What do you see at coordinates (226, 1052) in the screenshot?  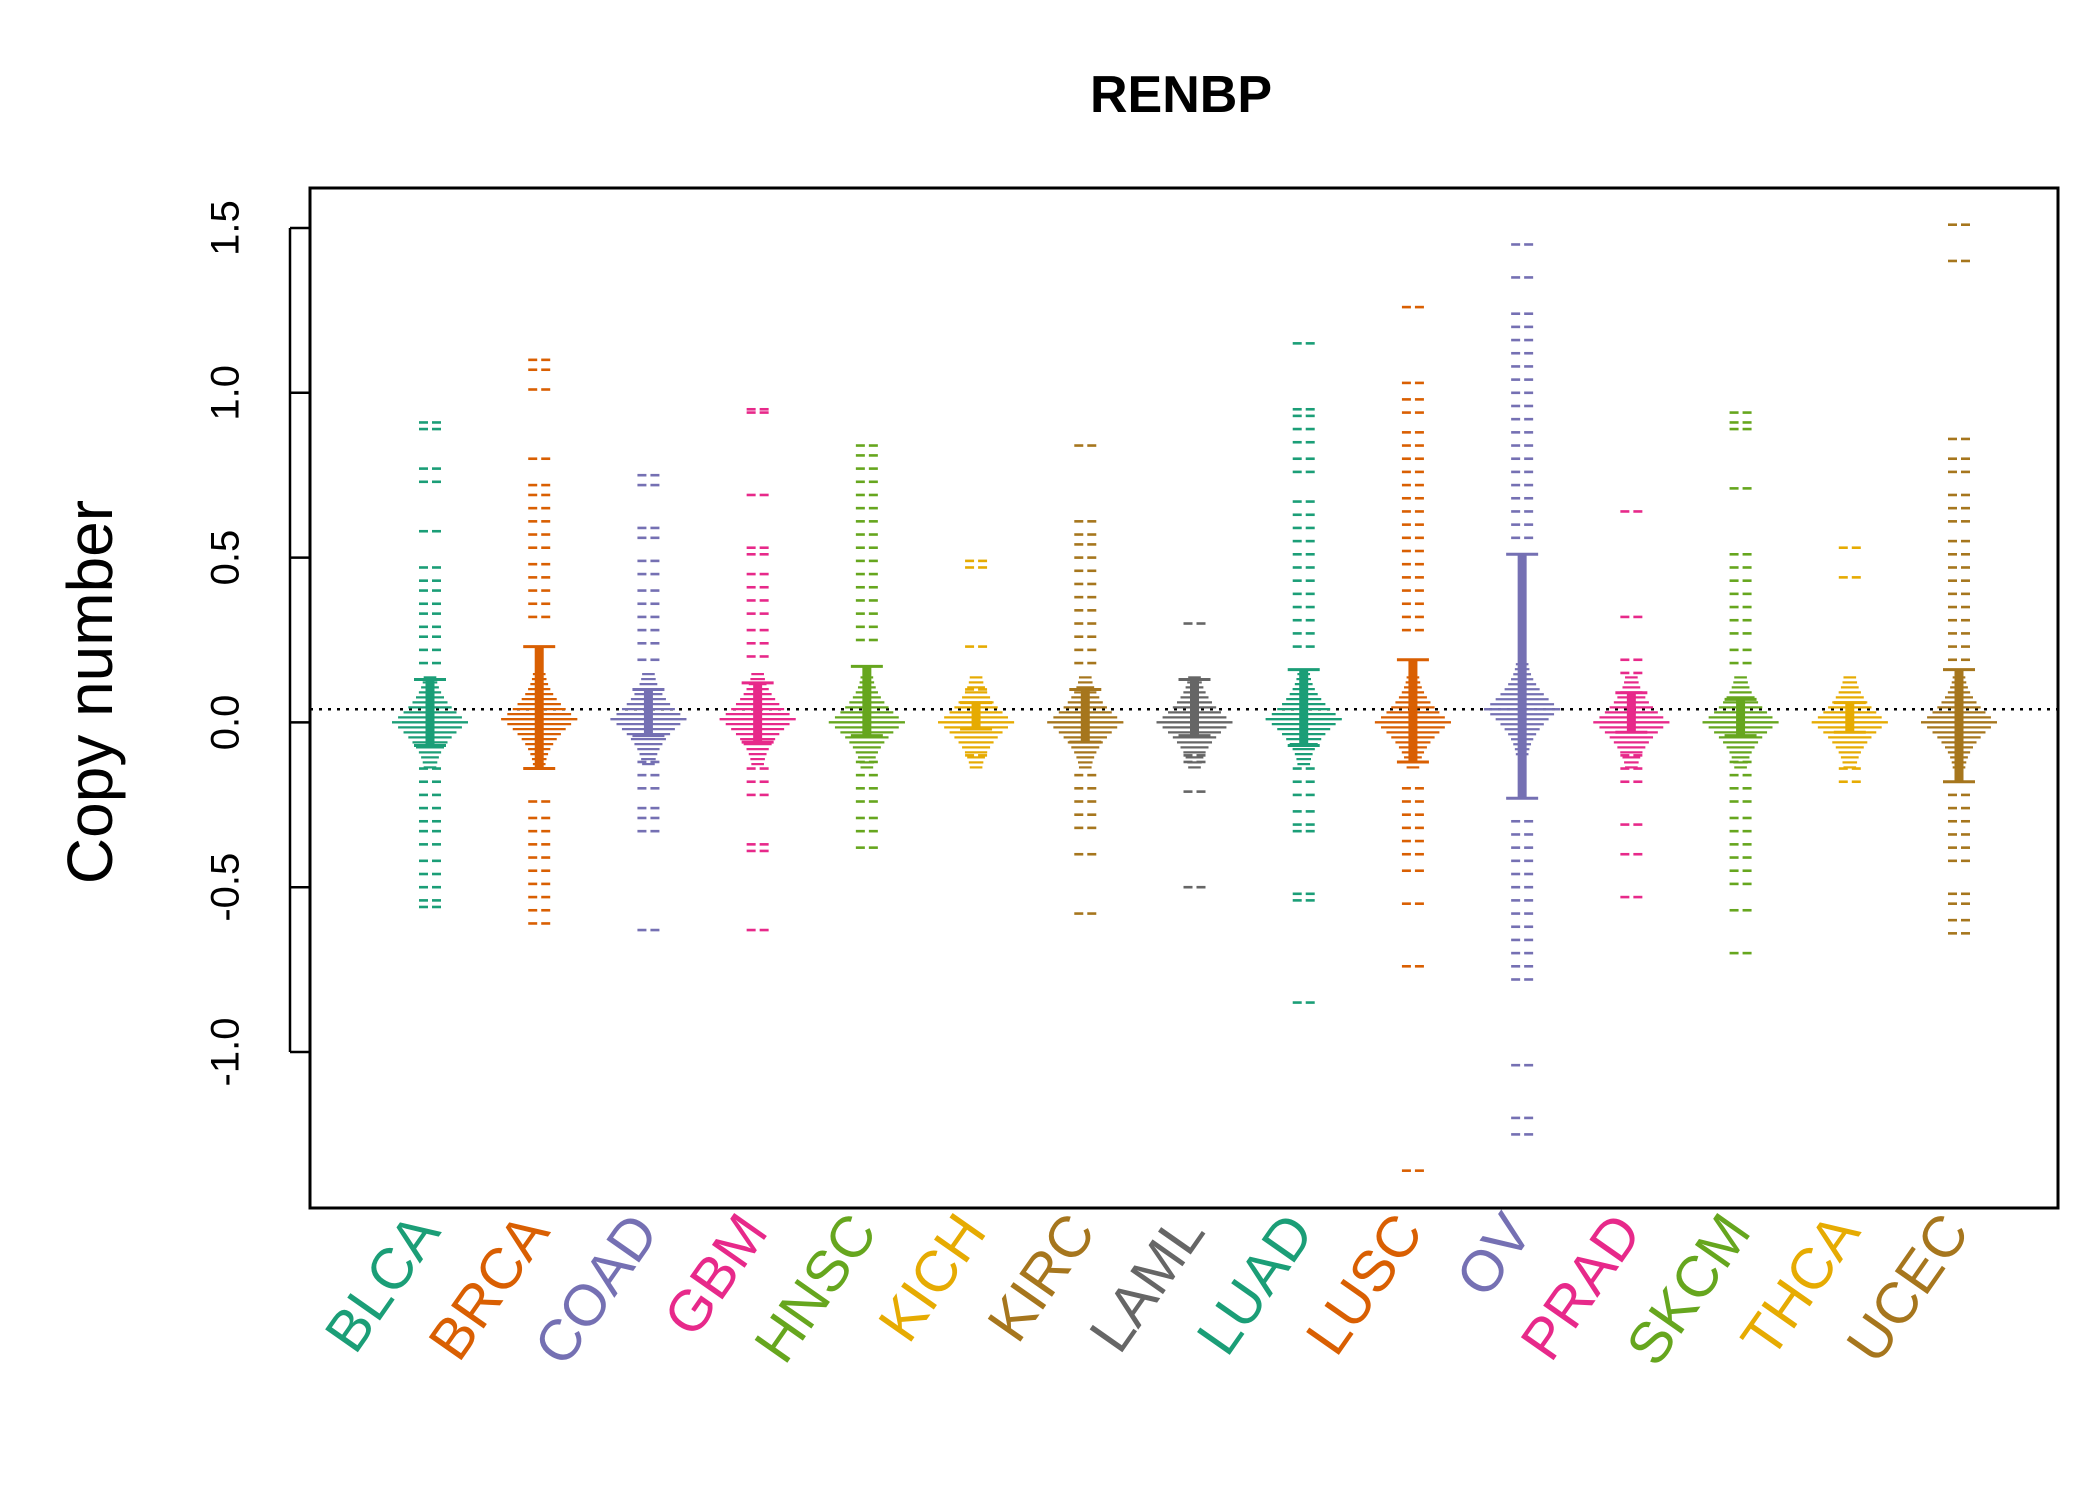 I see `y-tick-label: -1.0` at bounding box center [226, 1052].